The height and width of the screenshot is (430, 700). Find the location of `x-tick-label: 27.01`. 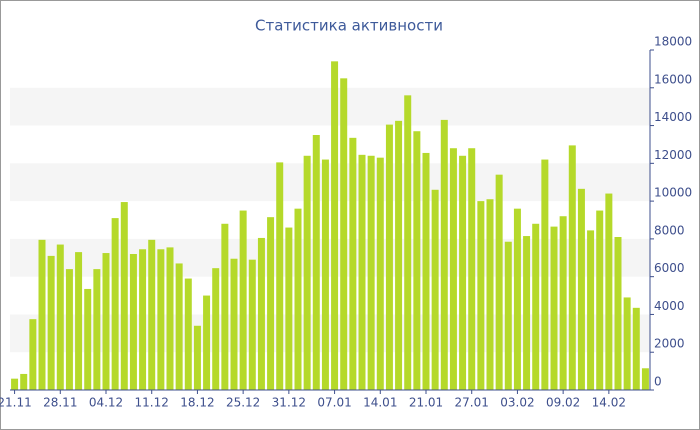

x-tick-label: 27.01 is located at coordinates (472, 403).